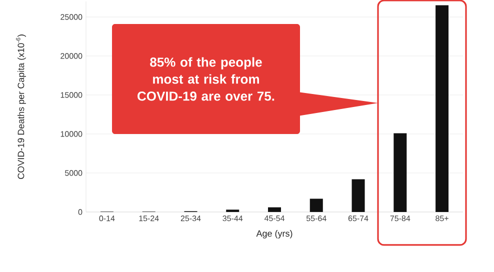 This screenshot has height=272, width=494. What do you see at coordinates (316, 219) in the screenshot?
I see `x-tick-label: 55-64` at bounding box center [316, 219].